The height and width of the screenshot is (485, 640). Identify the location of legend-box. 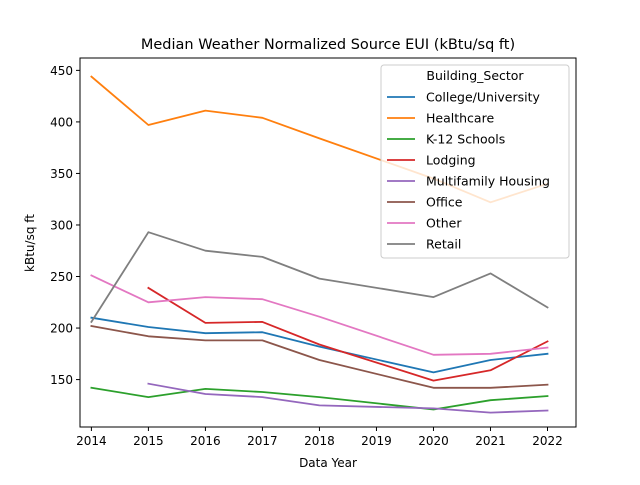
(475, 161).